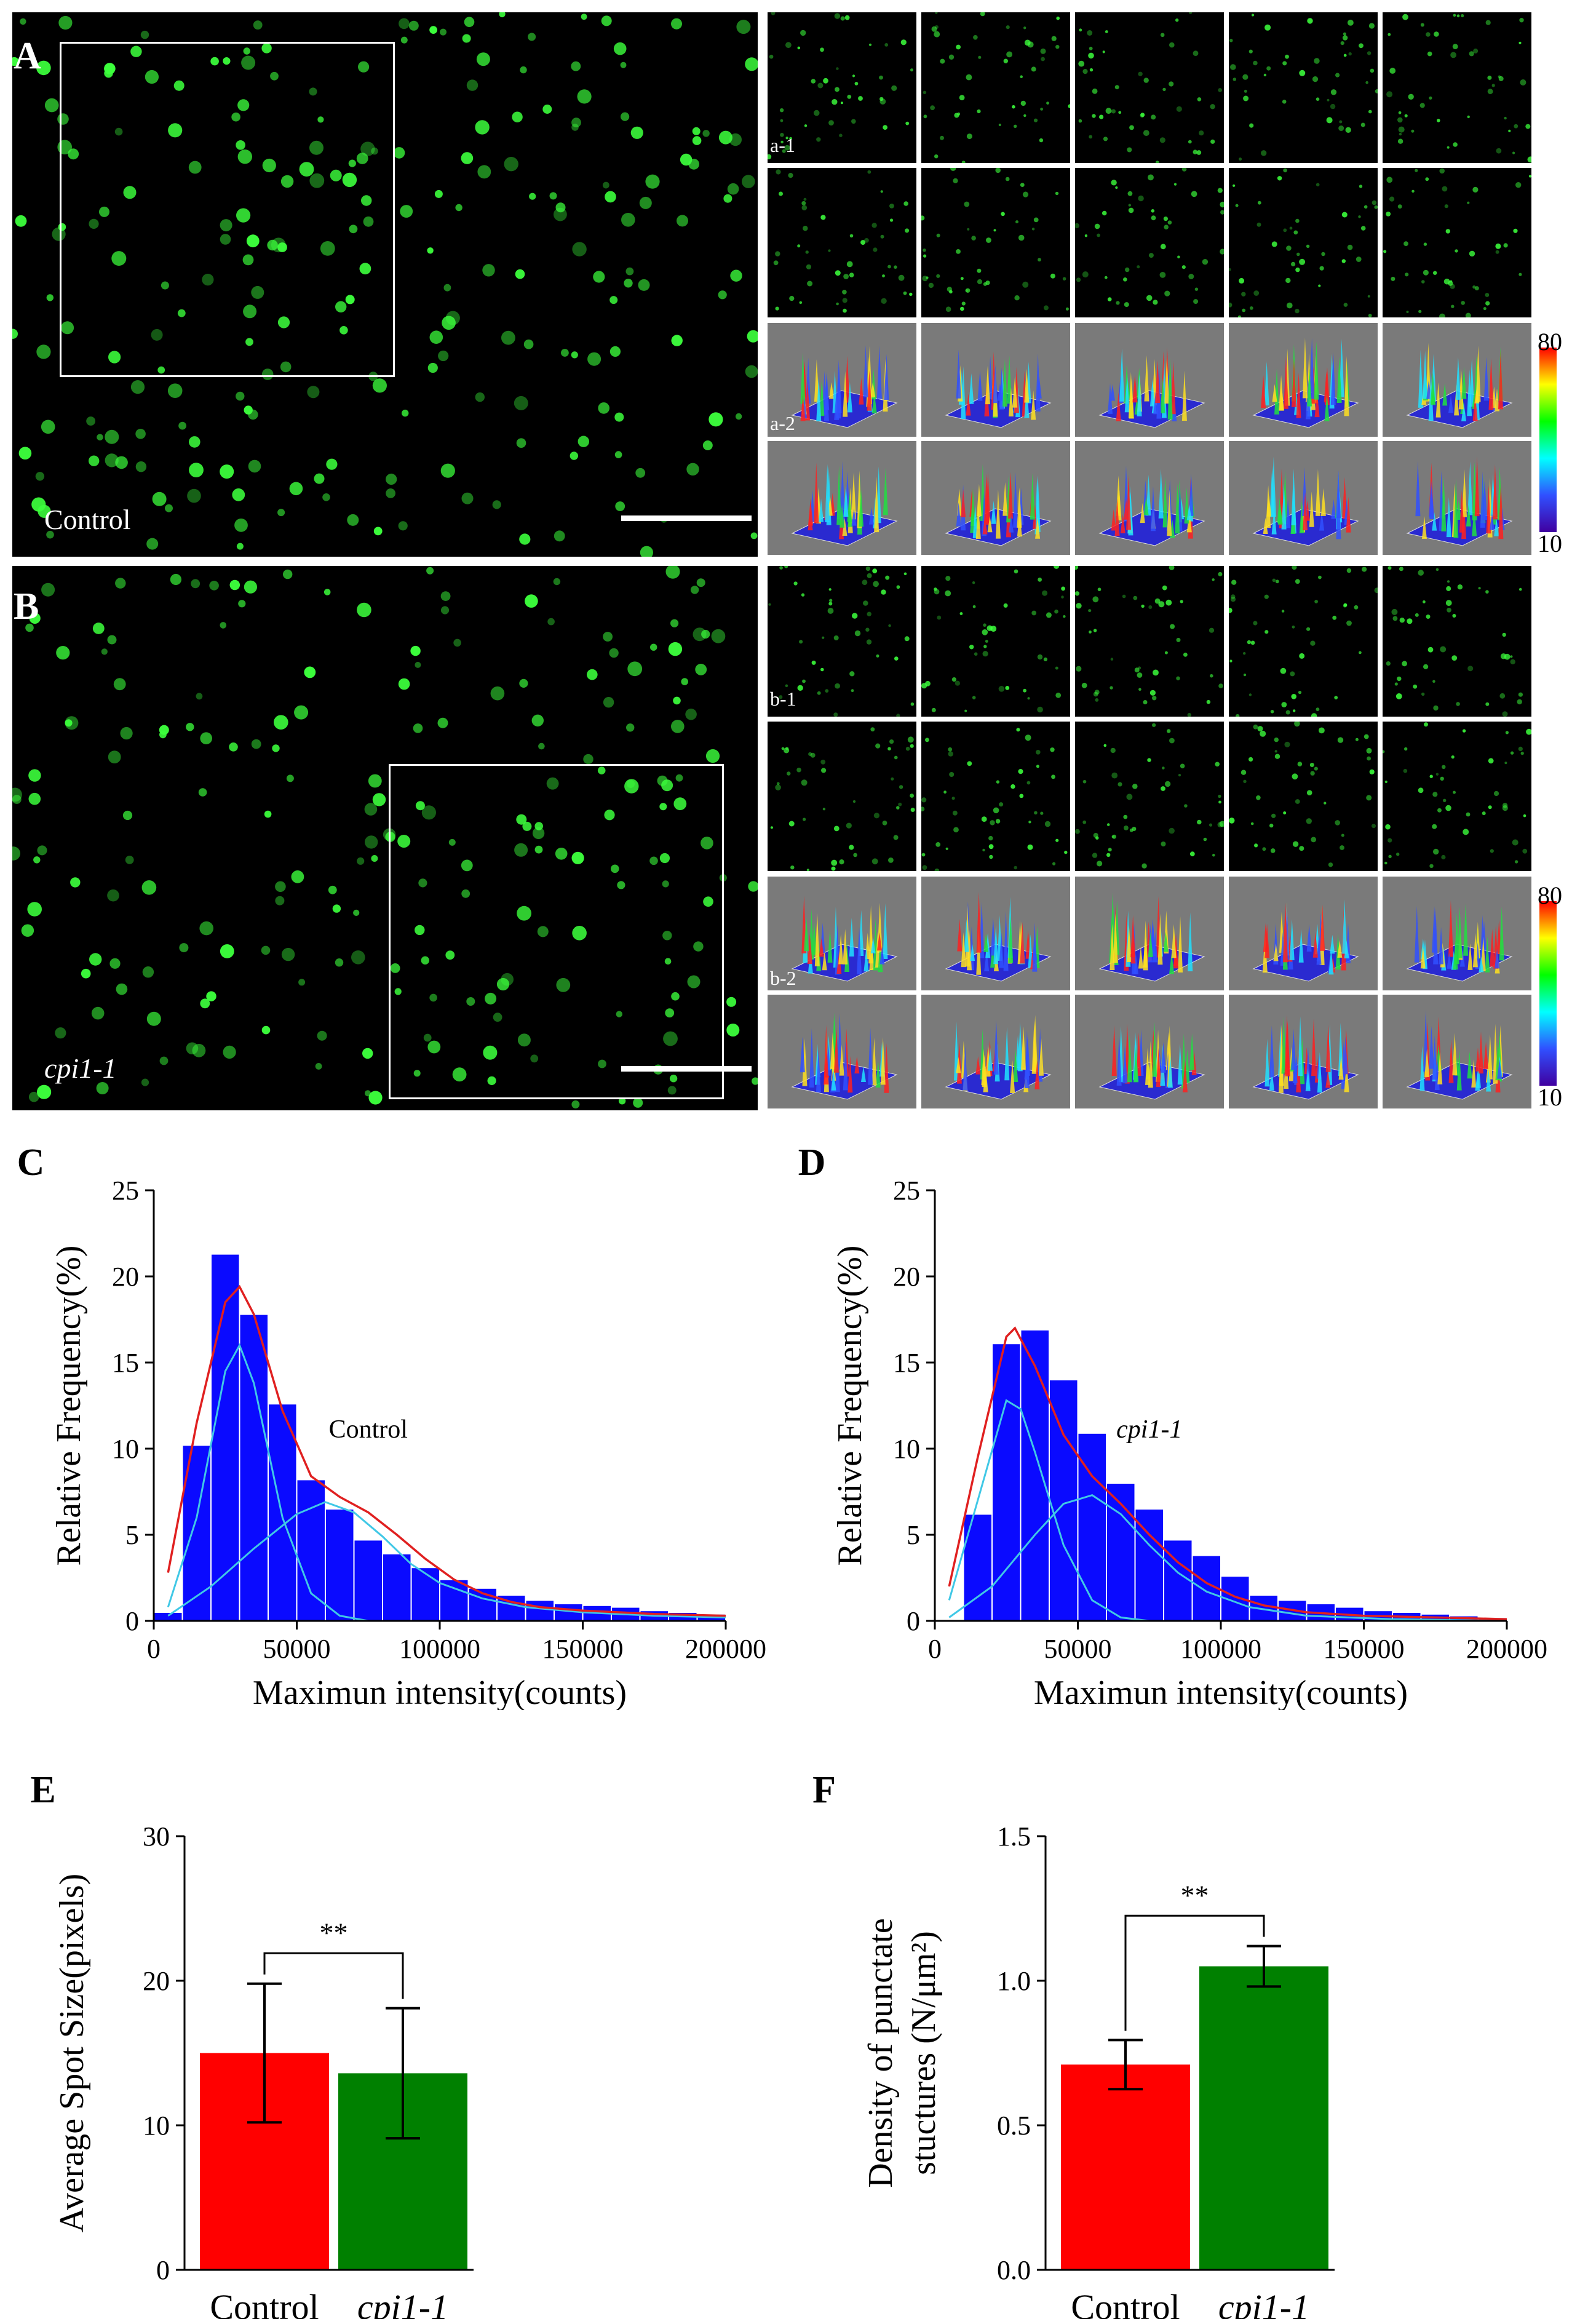 The image size is (1580, 2324). Describe the element at coordinates (340, 1565) in the screenshot. I see `histogram-bar` at that location.